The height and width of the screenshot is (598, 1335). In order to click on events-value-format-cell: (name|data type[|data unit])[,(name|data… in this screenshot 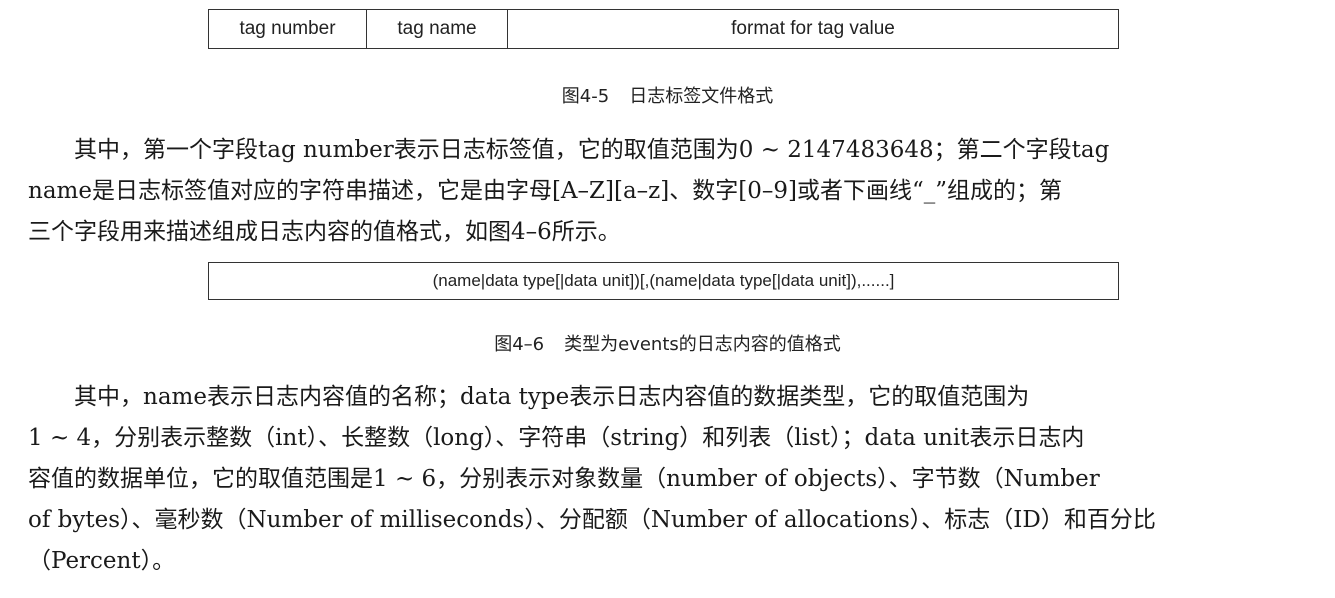, I will do `click(663, 280)`.